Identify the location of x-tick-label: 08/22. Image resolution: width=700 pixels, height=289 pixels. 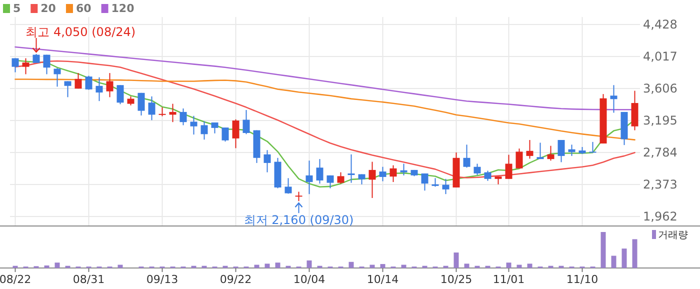
(16, 279).